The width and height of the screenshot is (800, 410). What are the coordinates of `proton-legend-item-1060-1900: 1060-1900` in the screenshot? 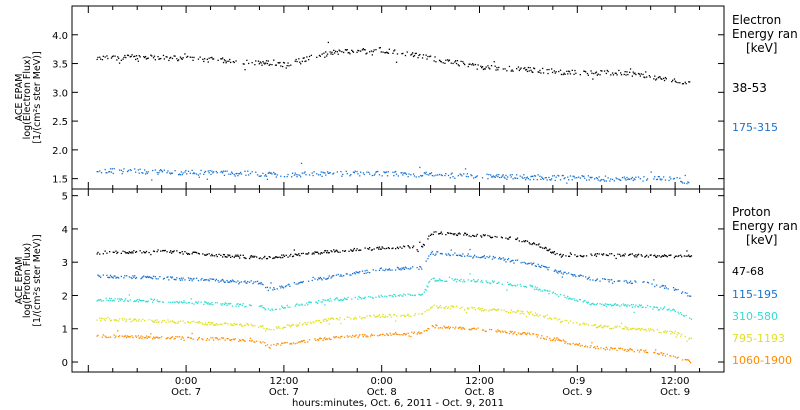 It's located at (762, 360).